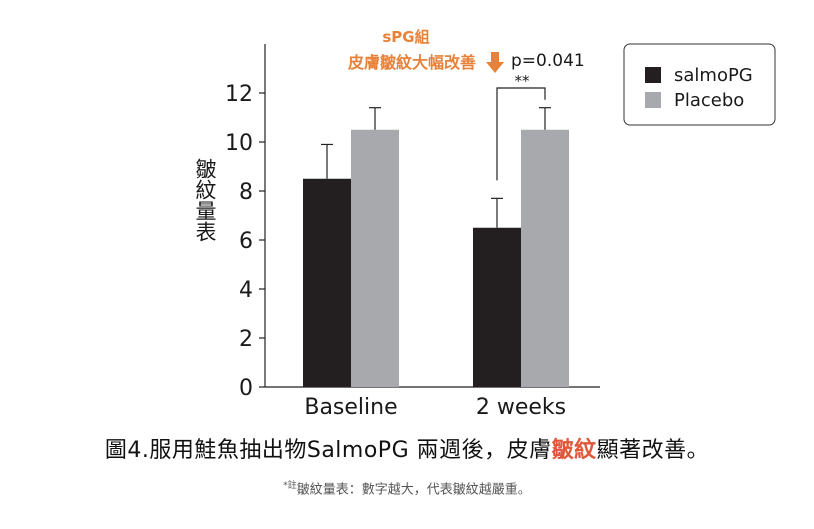 This screenshot has width=814, height=529. Describe the element at coordinates (290, 486) in the screenshot. I see `footnote-mark: *註` at that location.